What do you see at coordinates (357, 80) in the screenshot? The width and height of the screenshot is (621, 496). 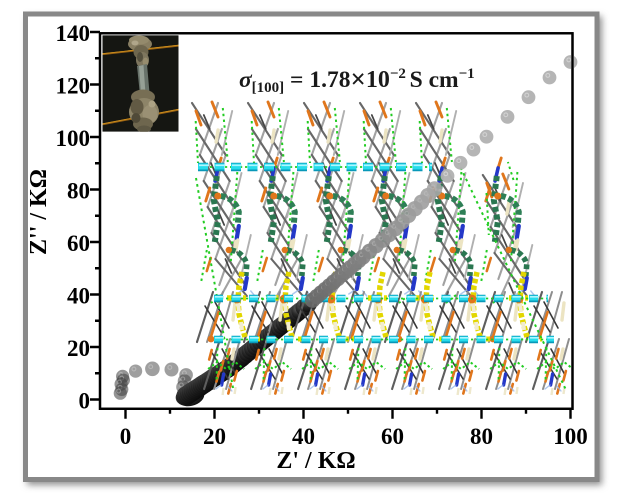 I see `svg-text: σ[100] = 1.78×10−2 S cm−1` at bounding box center [357, 80].